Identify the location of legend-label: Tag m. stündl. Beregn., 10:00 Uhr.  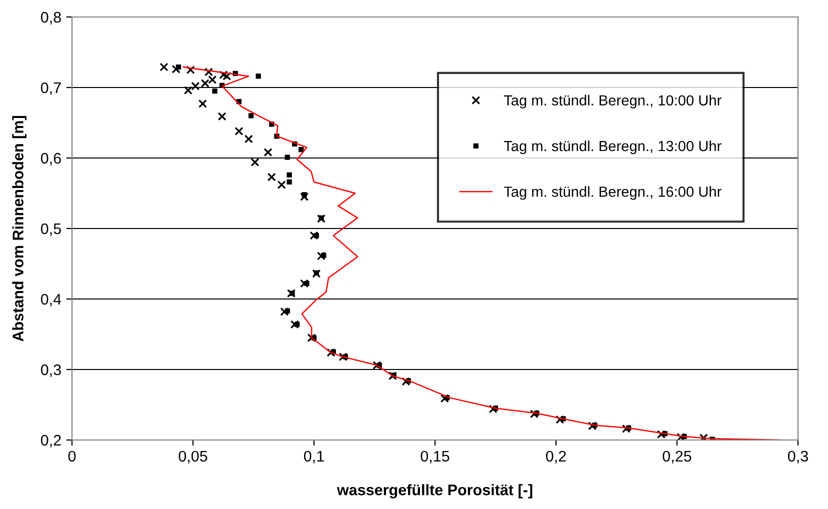
(613, 101).